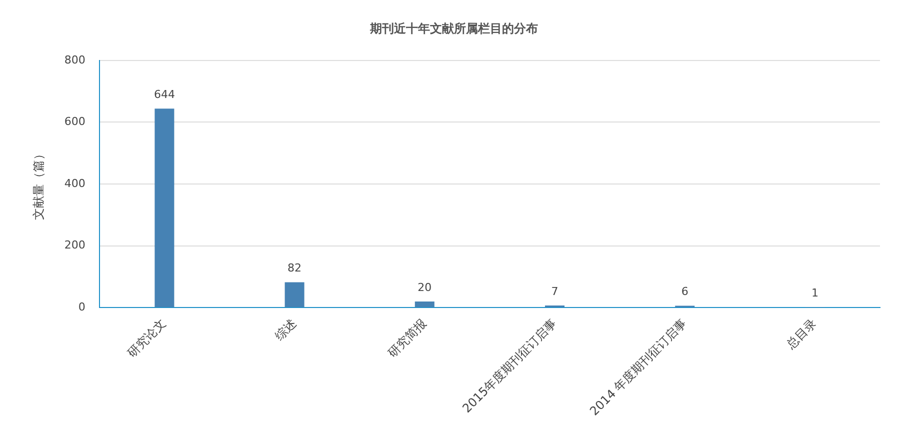 This screenshot has width=900, height=434. Describe the element at coordinates (75, 121) in the screenshot. I see `y-tick-label: 600` at that location.